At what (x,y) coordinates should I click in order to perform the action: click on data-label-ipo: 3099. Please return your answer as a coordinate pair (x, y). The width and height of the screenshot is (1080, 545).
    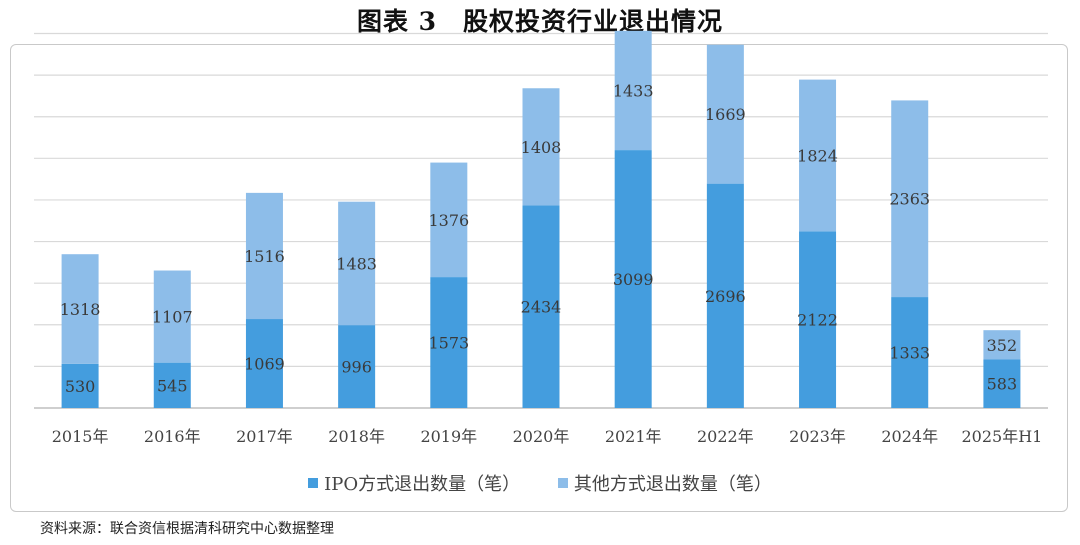
    Looking at the image, I should click on (633, 279).